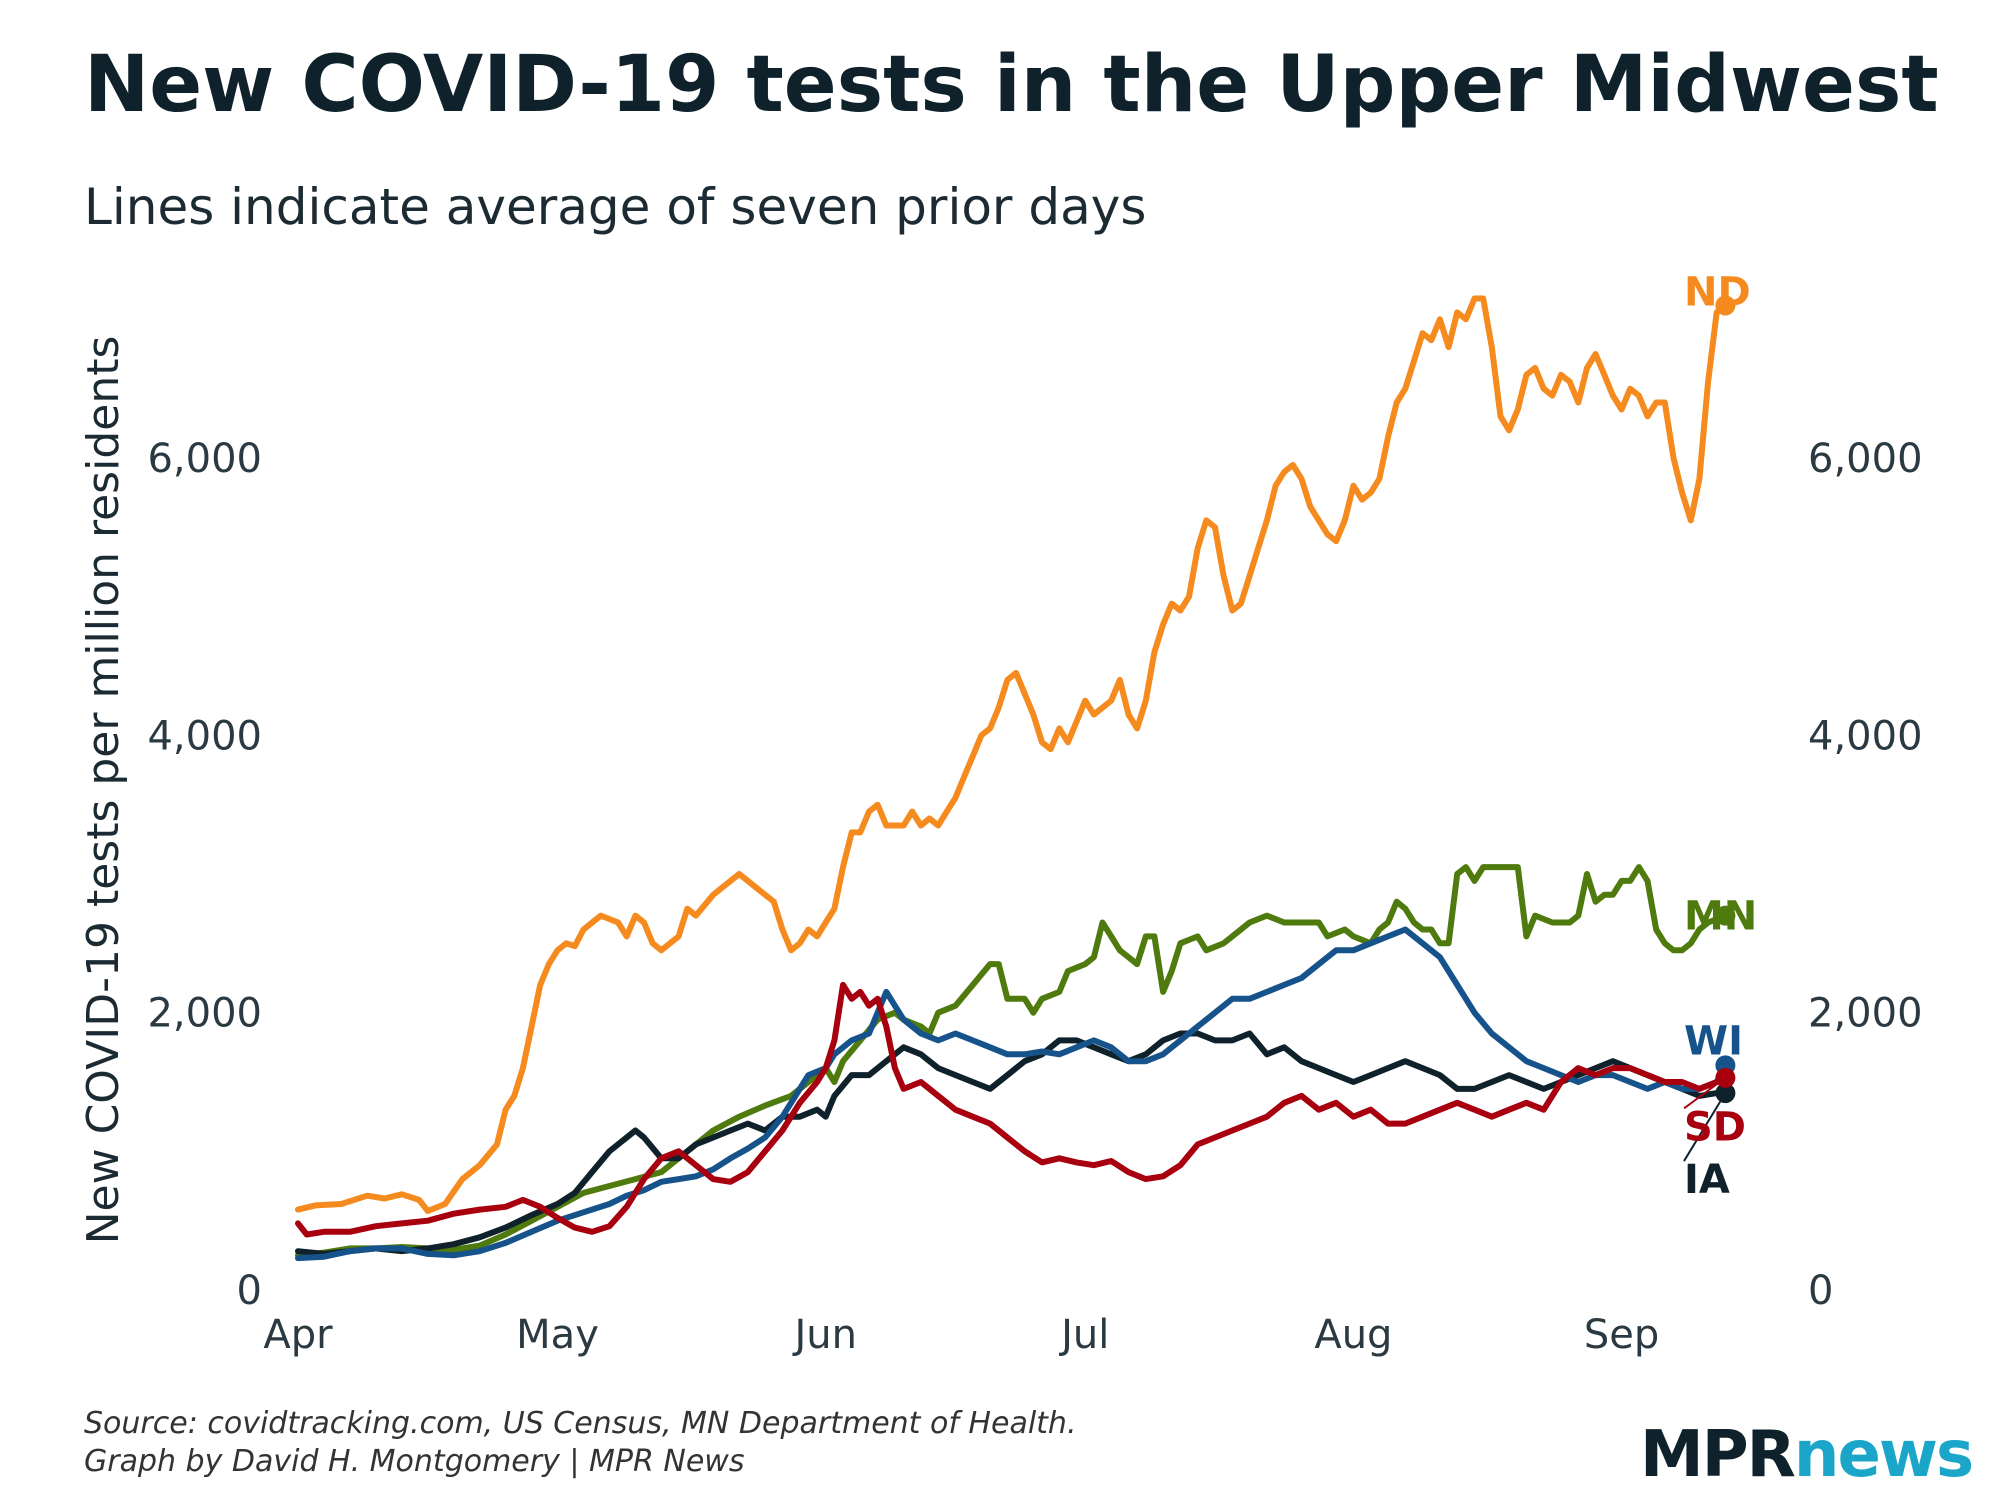 Image resolution: width=2000 pixels, height=1500 pixels. What do you see at coordinates (249, 1291) in the screenshot?
I see `y-tick-label-left: 0` at bounding box center [249, 1291].